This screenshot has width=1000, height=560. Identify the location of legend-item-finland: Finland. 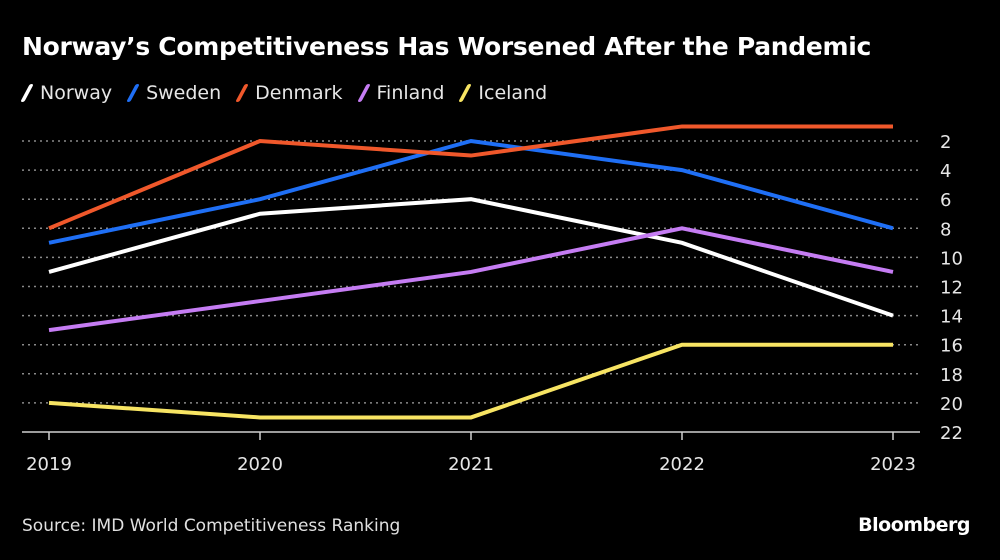
(400, 93).